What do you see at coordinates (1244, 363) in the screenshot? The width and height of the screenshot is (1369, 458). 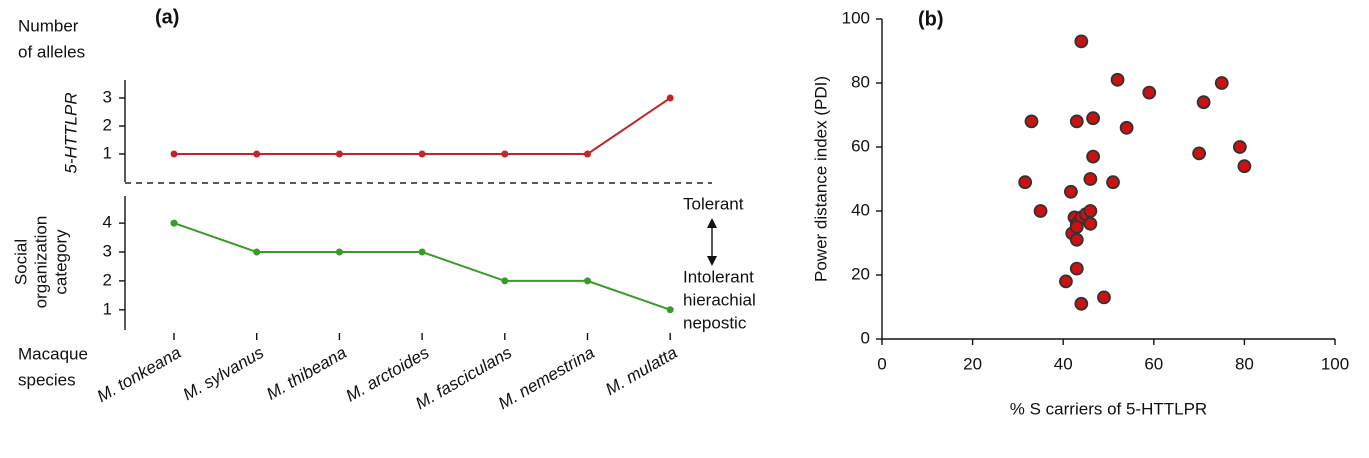 I see `x-tick-label: 80` at bounding box center [1244, 363].